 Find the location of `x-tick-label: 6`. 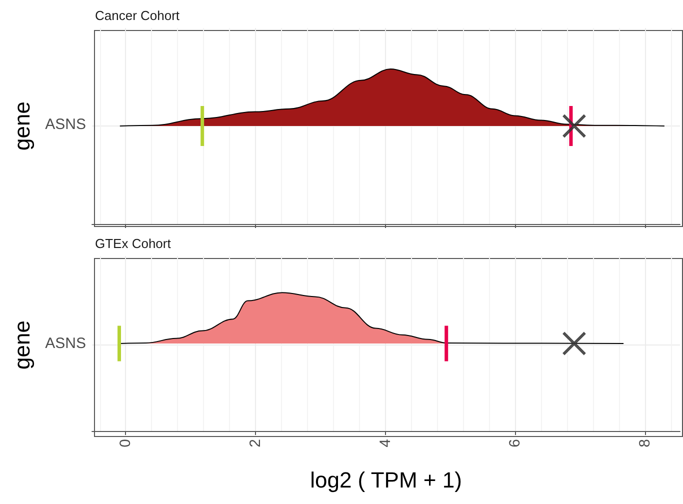

x-tick-label: 6 is located at coordinates (515, 443).